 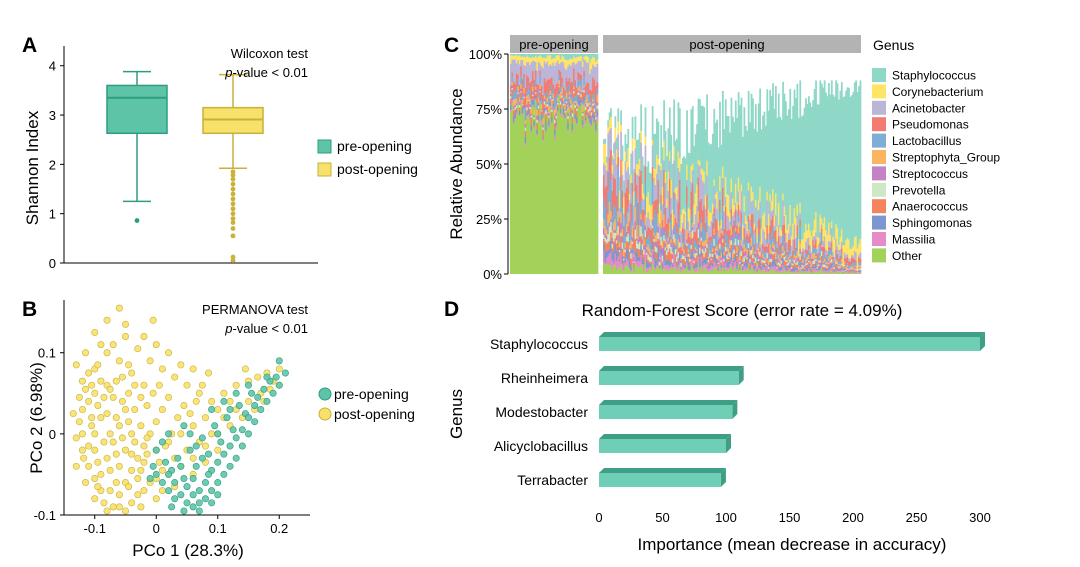 I want to click on p-symbol: p, so click(x=228, y=72).